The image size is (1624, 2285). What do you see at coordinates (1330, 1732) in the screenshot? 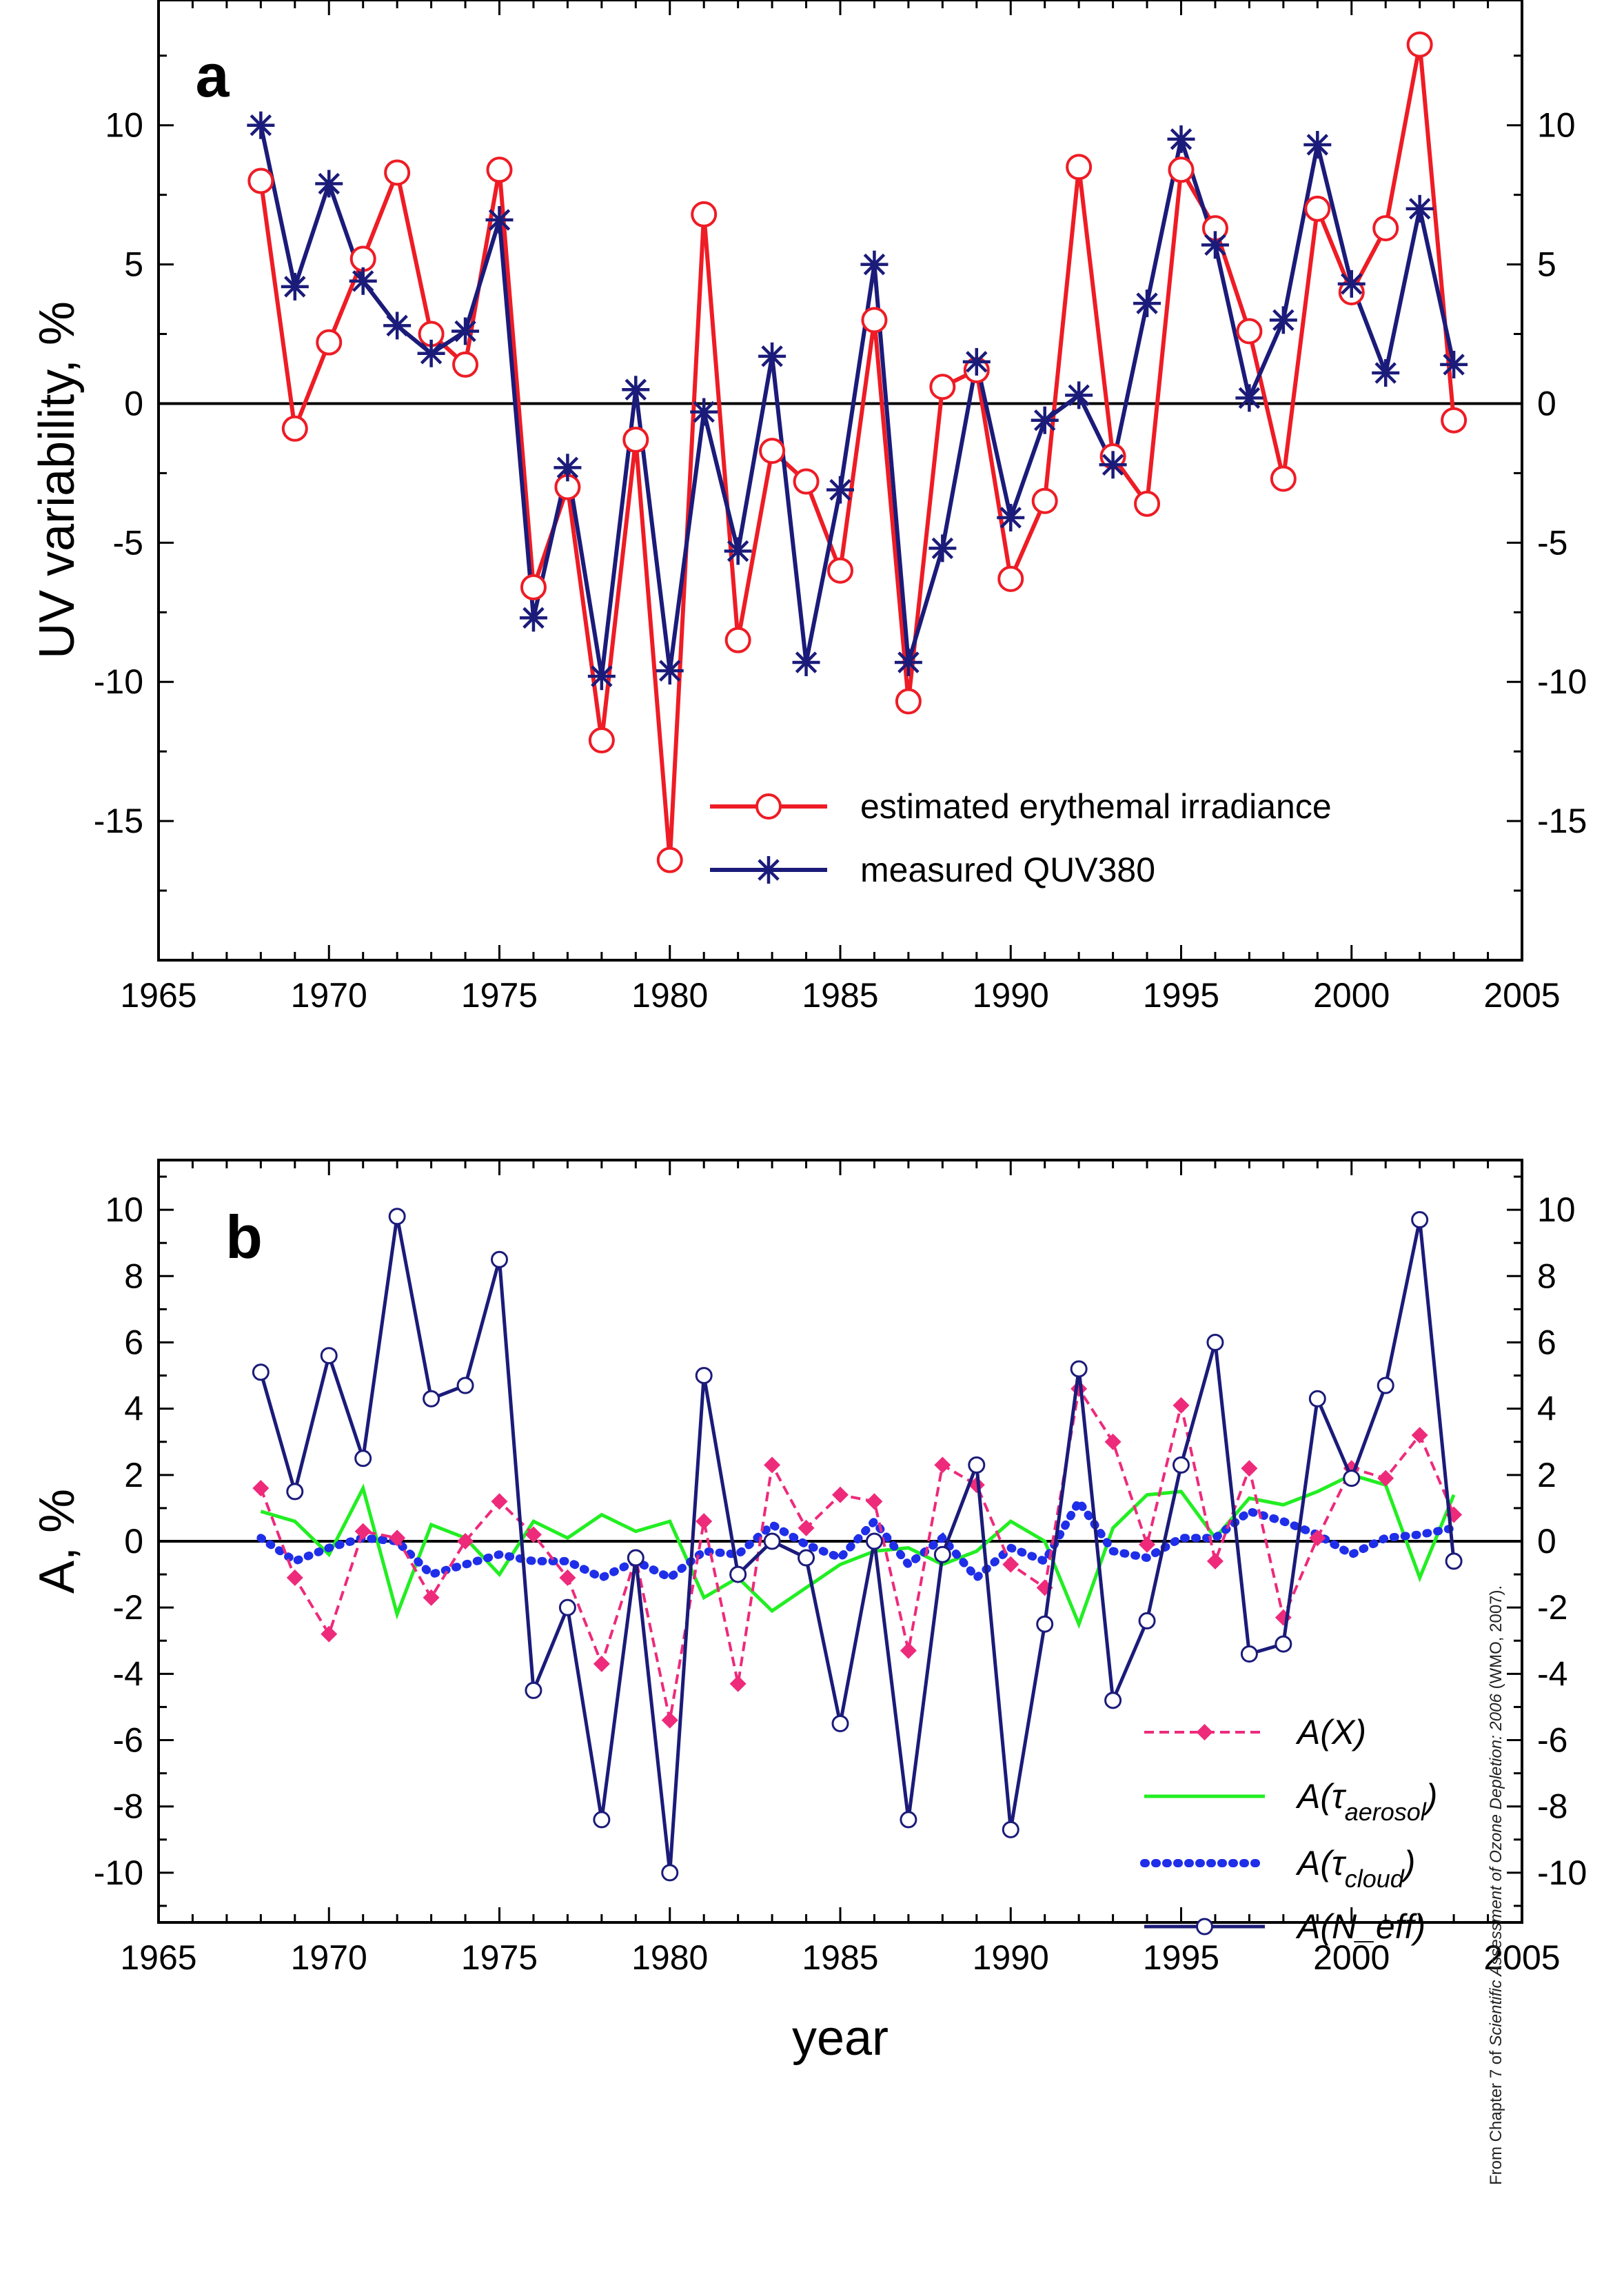
I see `legend-label-ax: A(X)` at bounding box center [1330, 1732].